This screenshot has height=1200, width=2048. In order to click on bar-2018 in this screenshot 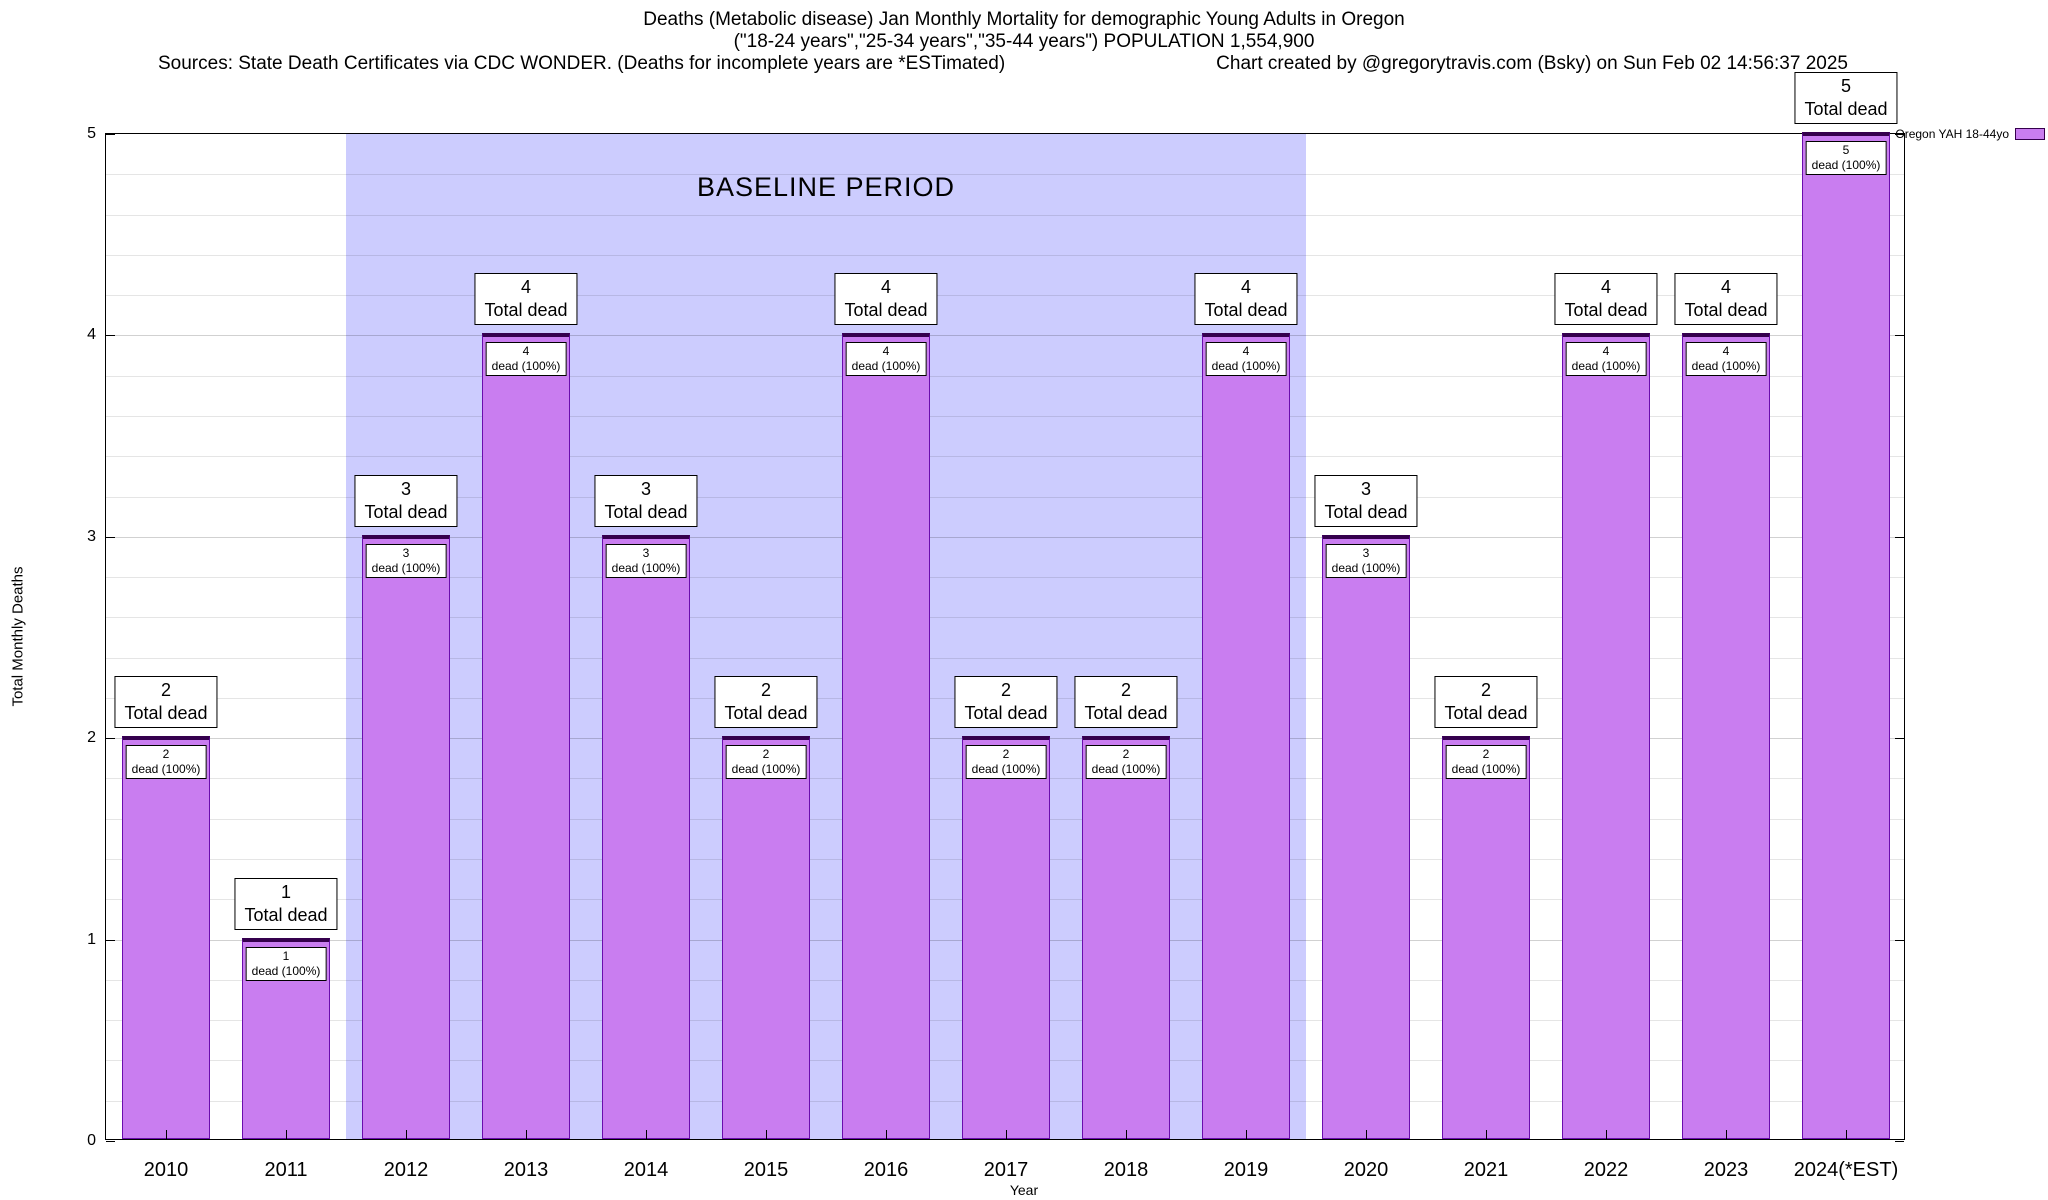, I will do `click(1126, 937)`.